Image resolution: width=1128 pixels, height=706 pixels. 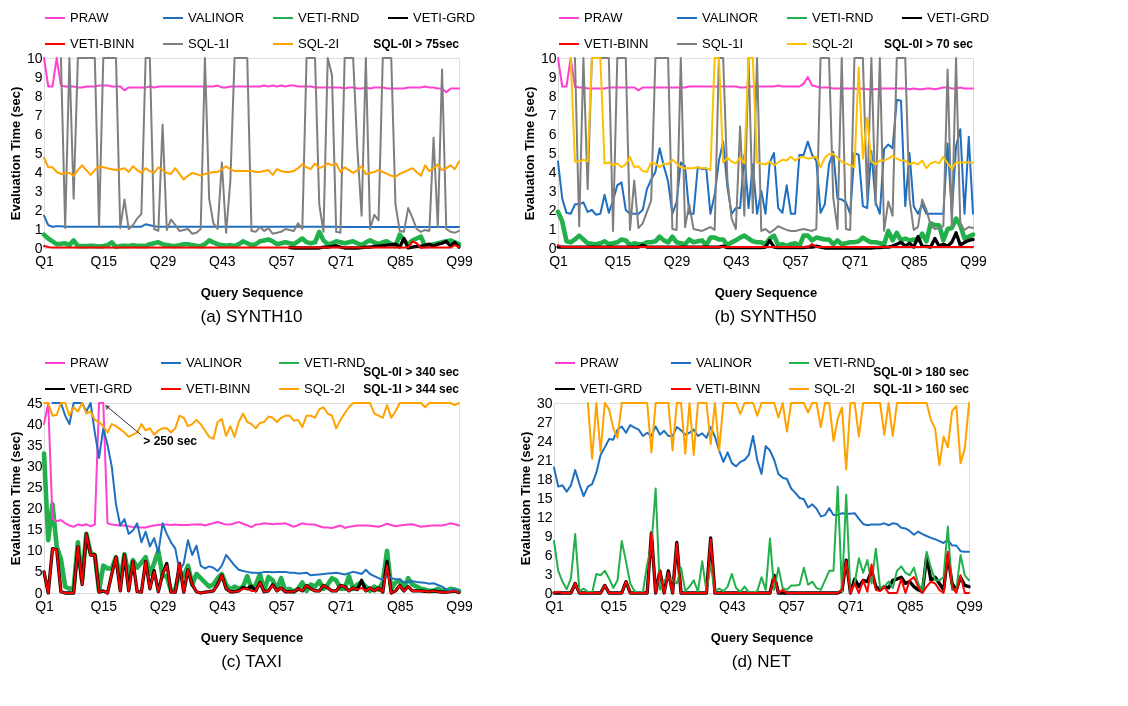 I want to click on text: (b) SYNTH50, so click(x=765, y=316).